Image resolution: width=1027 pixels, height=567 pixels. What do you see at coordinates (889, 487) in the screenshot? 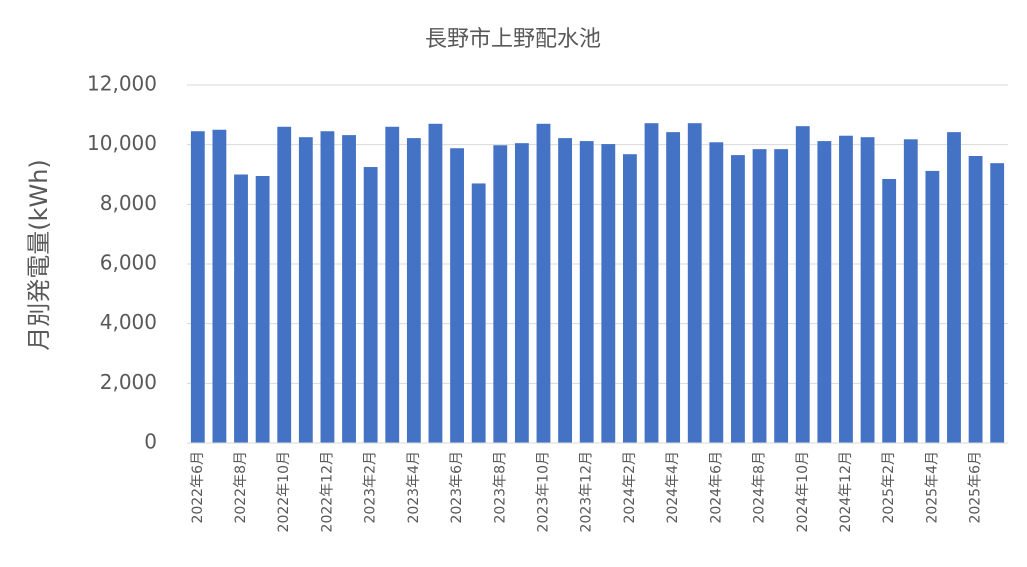
I see `x-tick-label: 2025年2月` at bounding box center [889, 487].